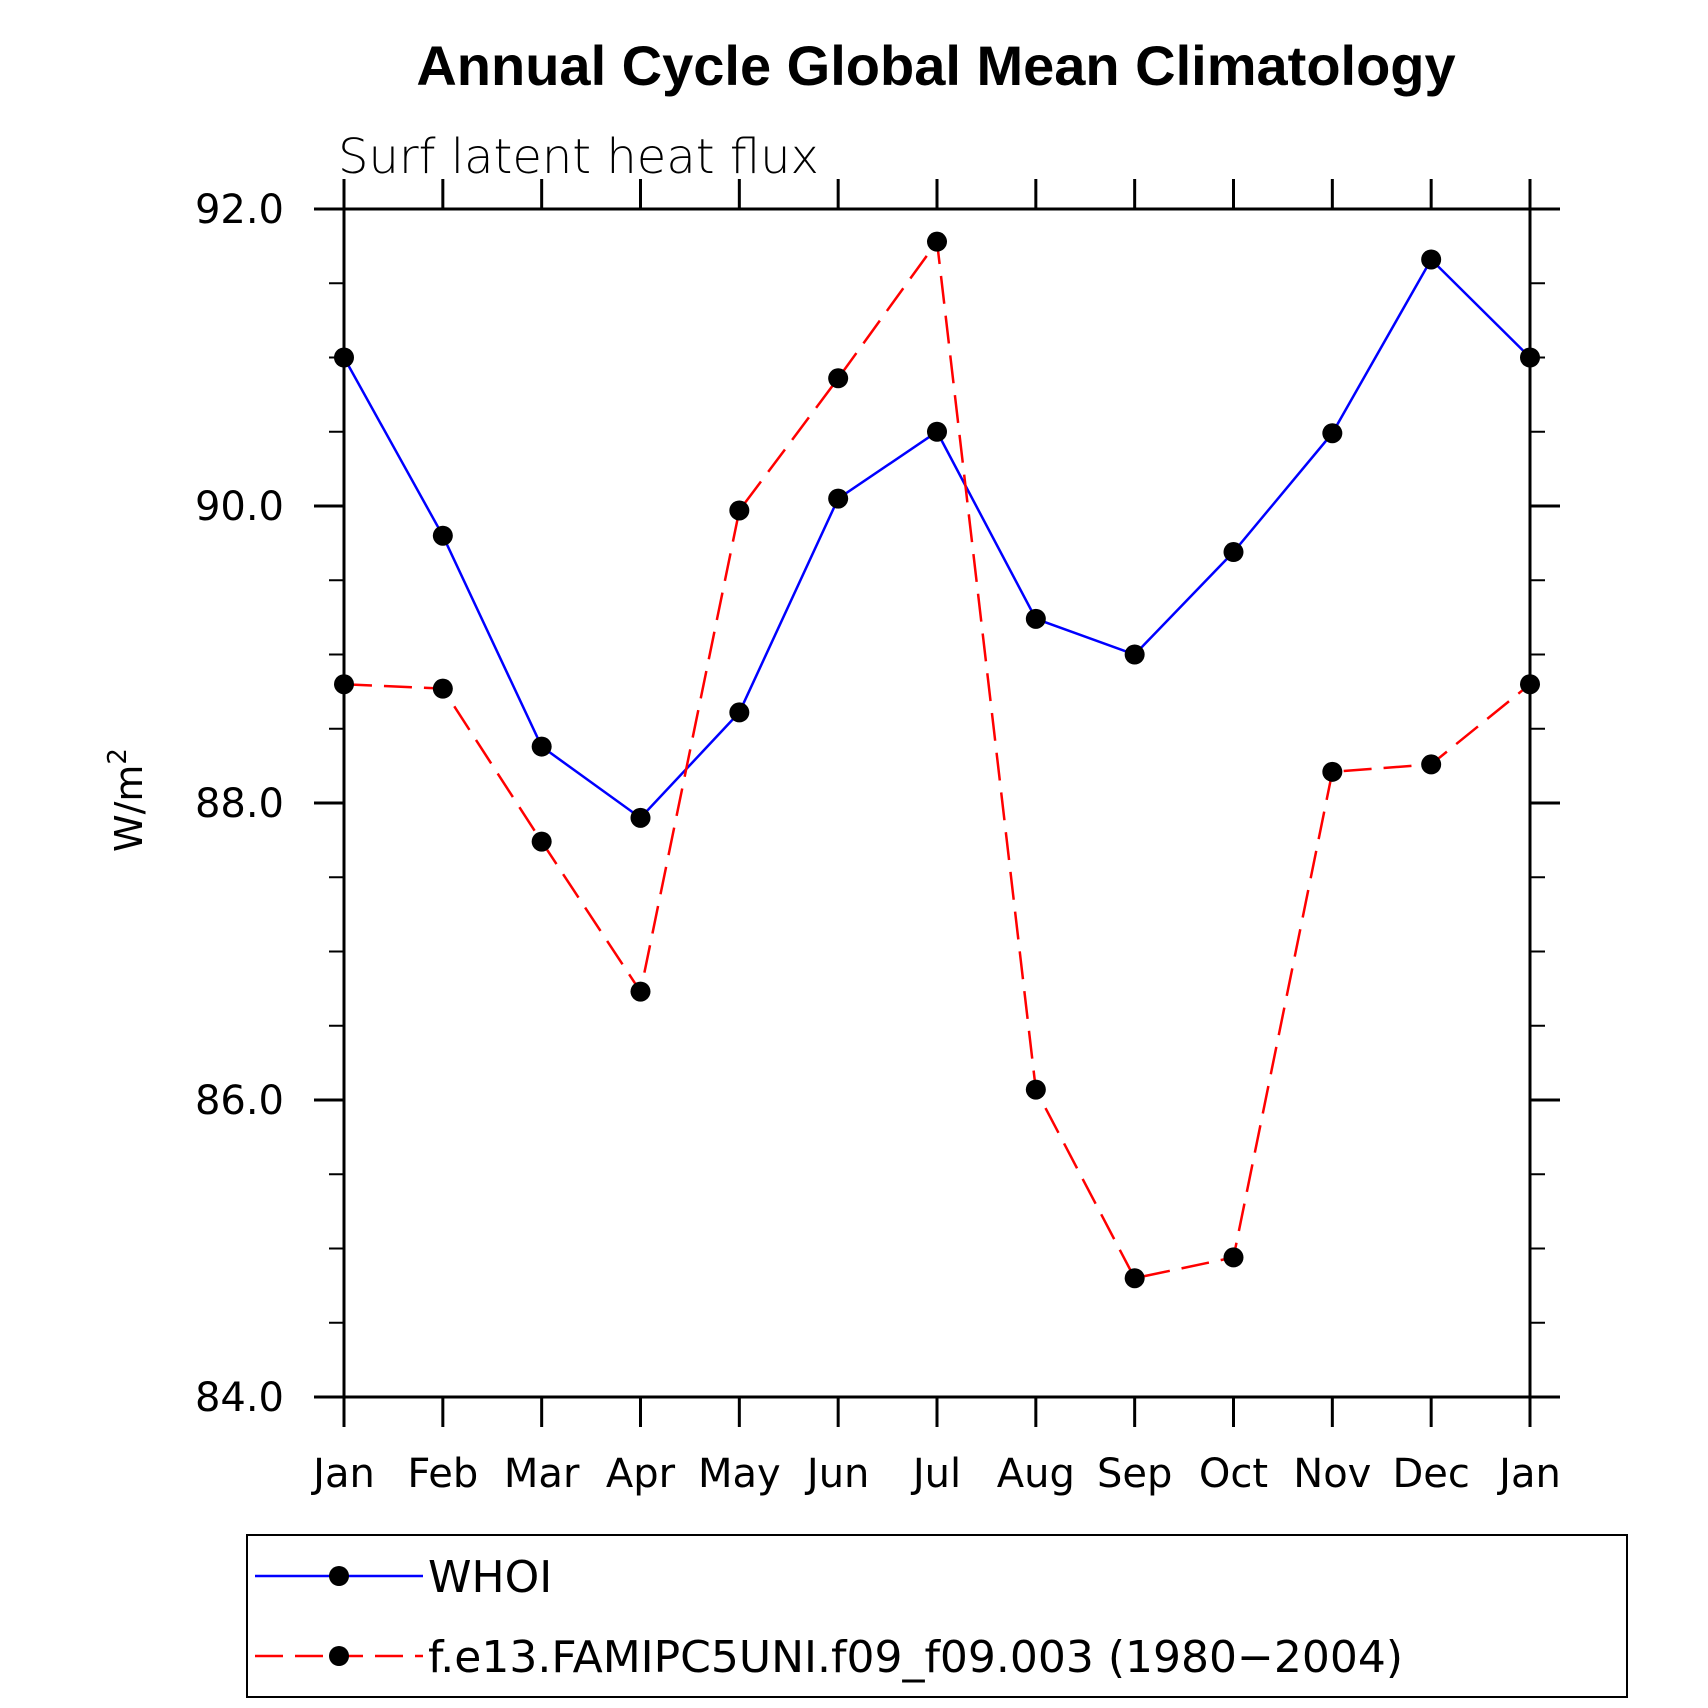 This screenshot has height=1708, width=1708. What do you see at coordinates (578, 157) in the screenshot?
I see `chart-subtitle: Surf latent heat flux` at bounding box center [578, 157].